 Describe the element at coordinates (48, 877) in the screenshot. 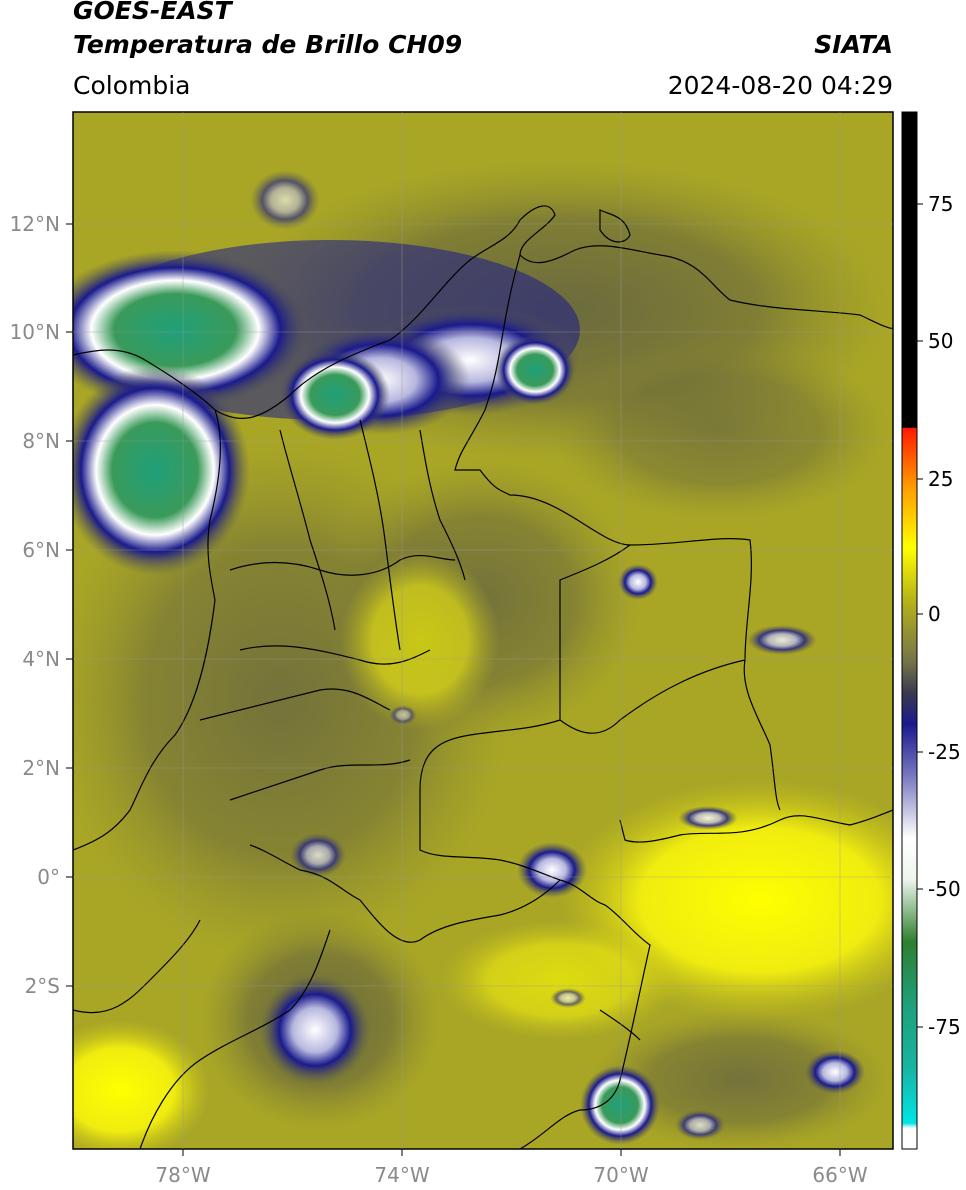

I see `lat-label: 0°` at that location.